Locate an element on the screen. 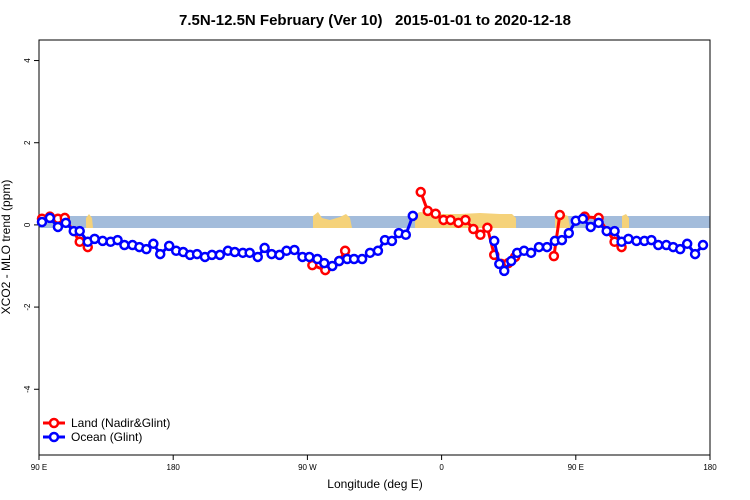 The image size is (750, 500). x-axis-label: Longitude (deg E) is located at coordinates (374, 484).